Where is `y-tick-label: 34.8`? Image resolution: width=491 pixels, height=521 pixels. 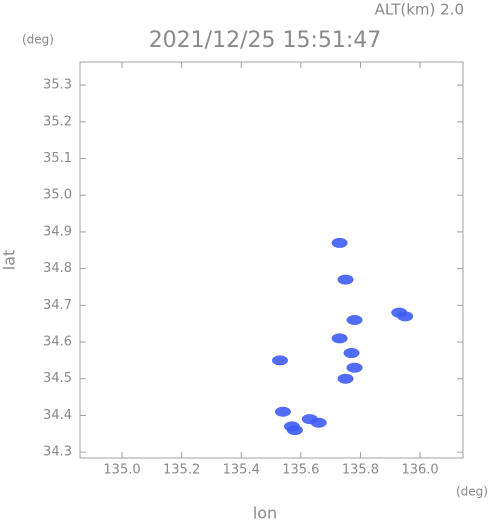 y-tick-label: 34.8 is located at coordinates (57, 268).